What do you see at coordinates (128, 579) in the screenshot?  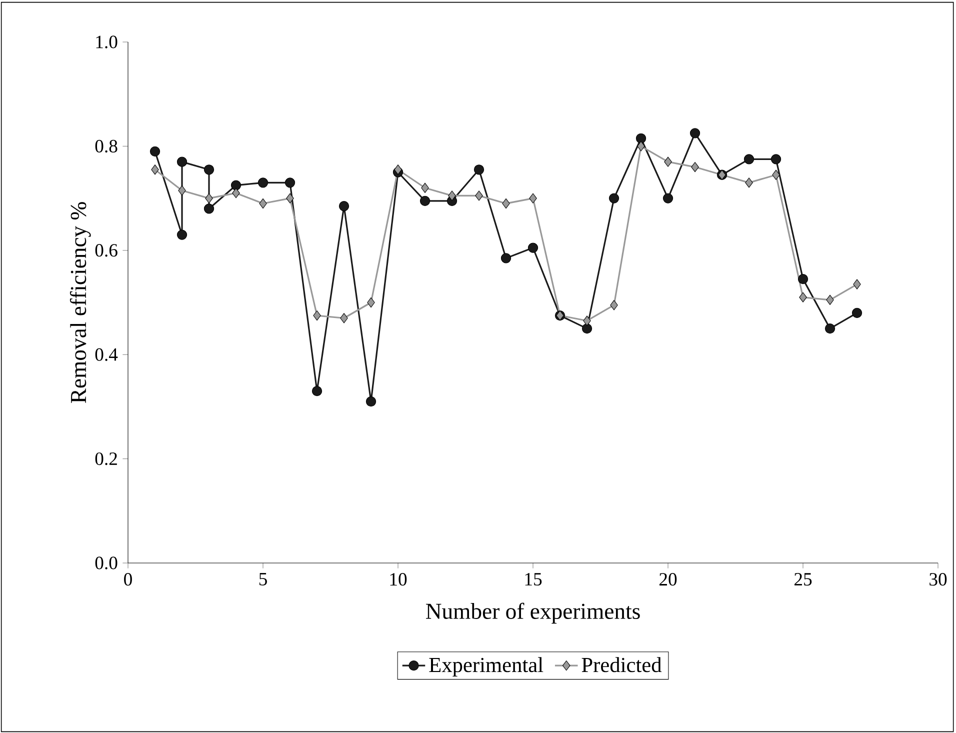 I see `x-tick-label: 0` at bounding box center [128, 579].